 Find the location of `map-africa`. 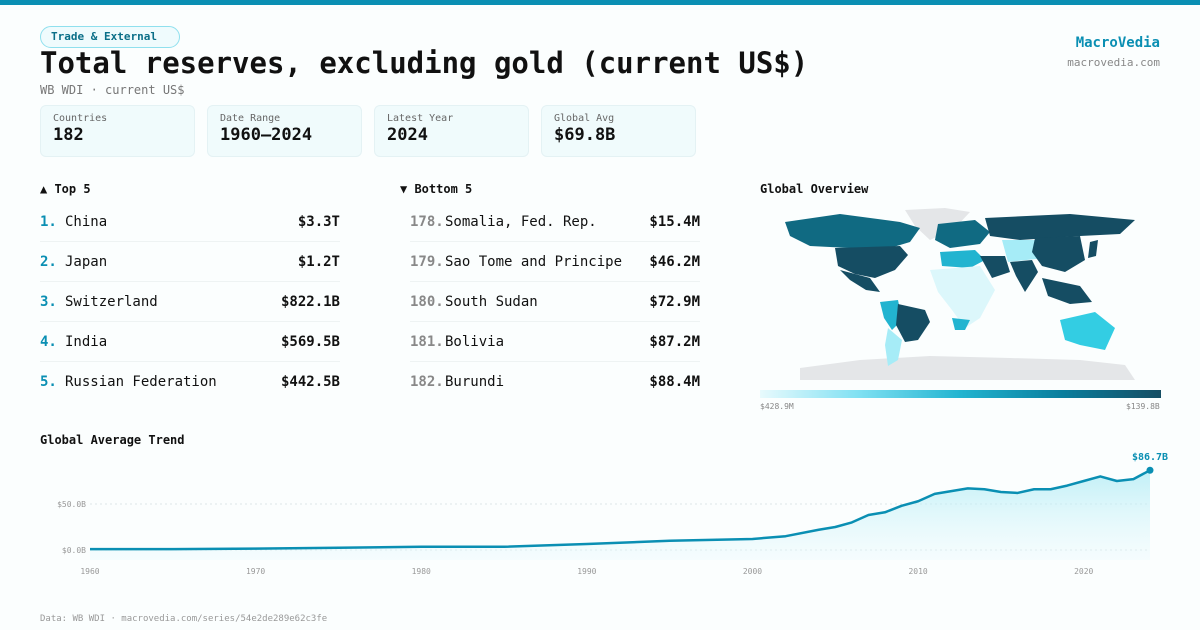

map-africa is located at coordinates (962, 297).